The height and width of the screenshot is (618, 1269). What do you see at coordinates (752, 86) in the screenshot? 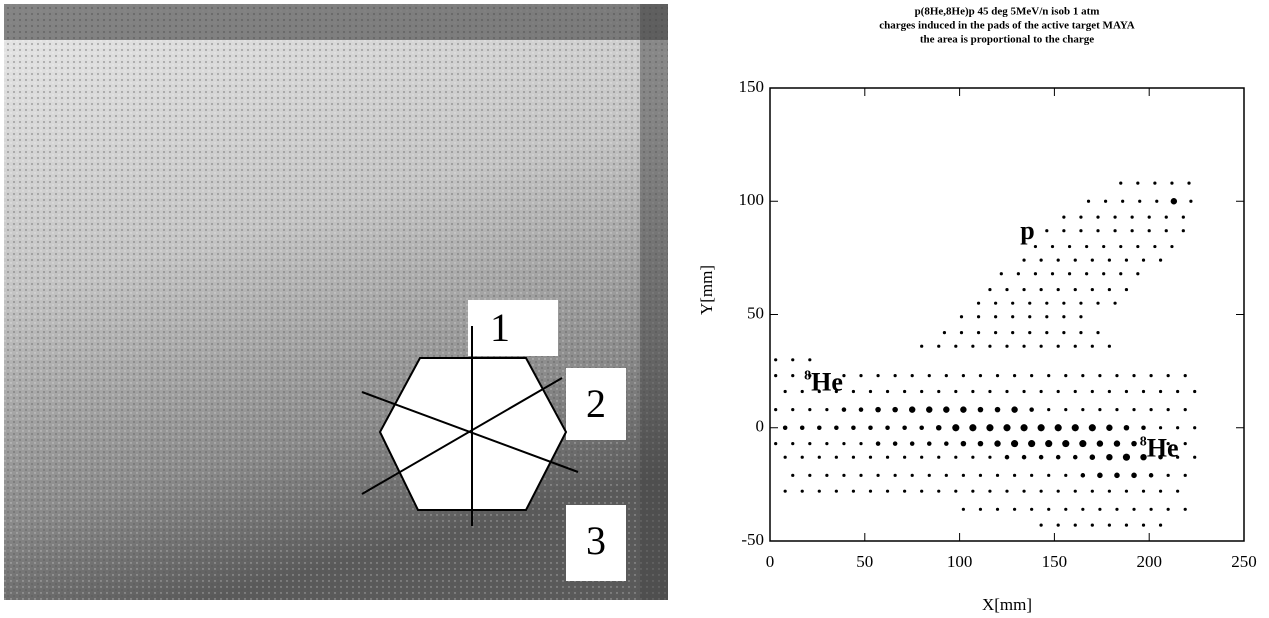
I see `y-tick-label: 150` at bounding box center [752, 86].